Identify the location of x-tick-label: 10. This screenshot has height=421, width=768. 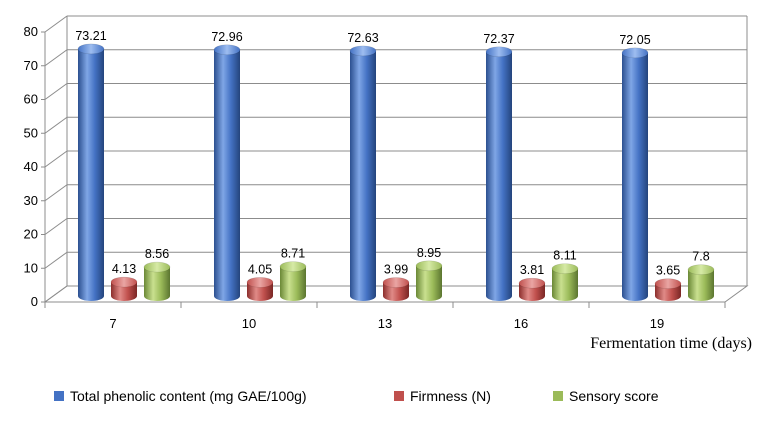
(249, 323).